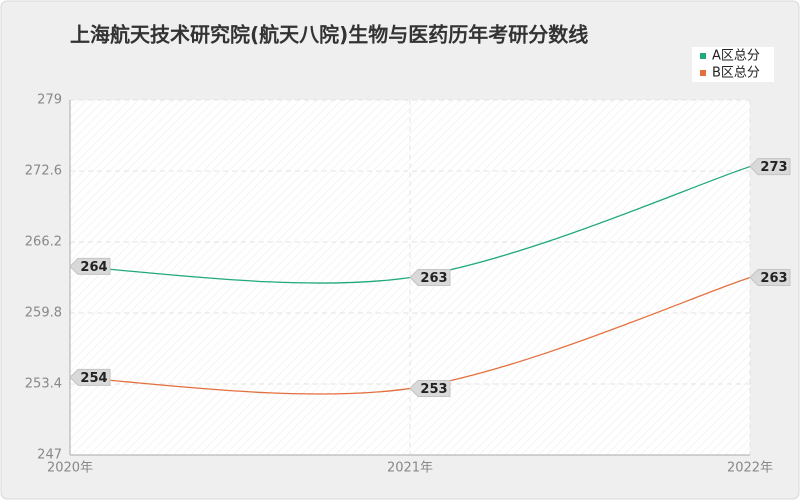  I want to click on x-tick-label: 2022年, so click(750, 468).